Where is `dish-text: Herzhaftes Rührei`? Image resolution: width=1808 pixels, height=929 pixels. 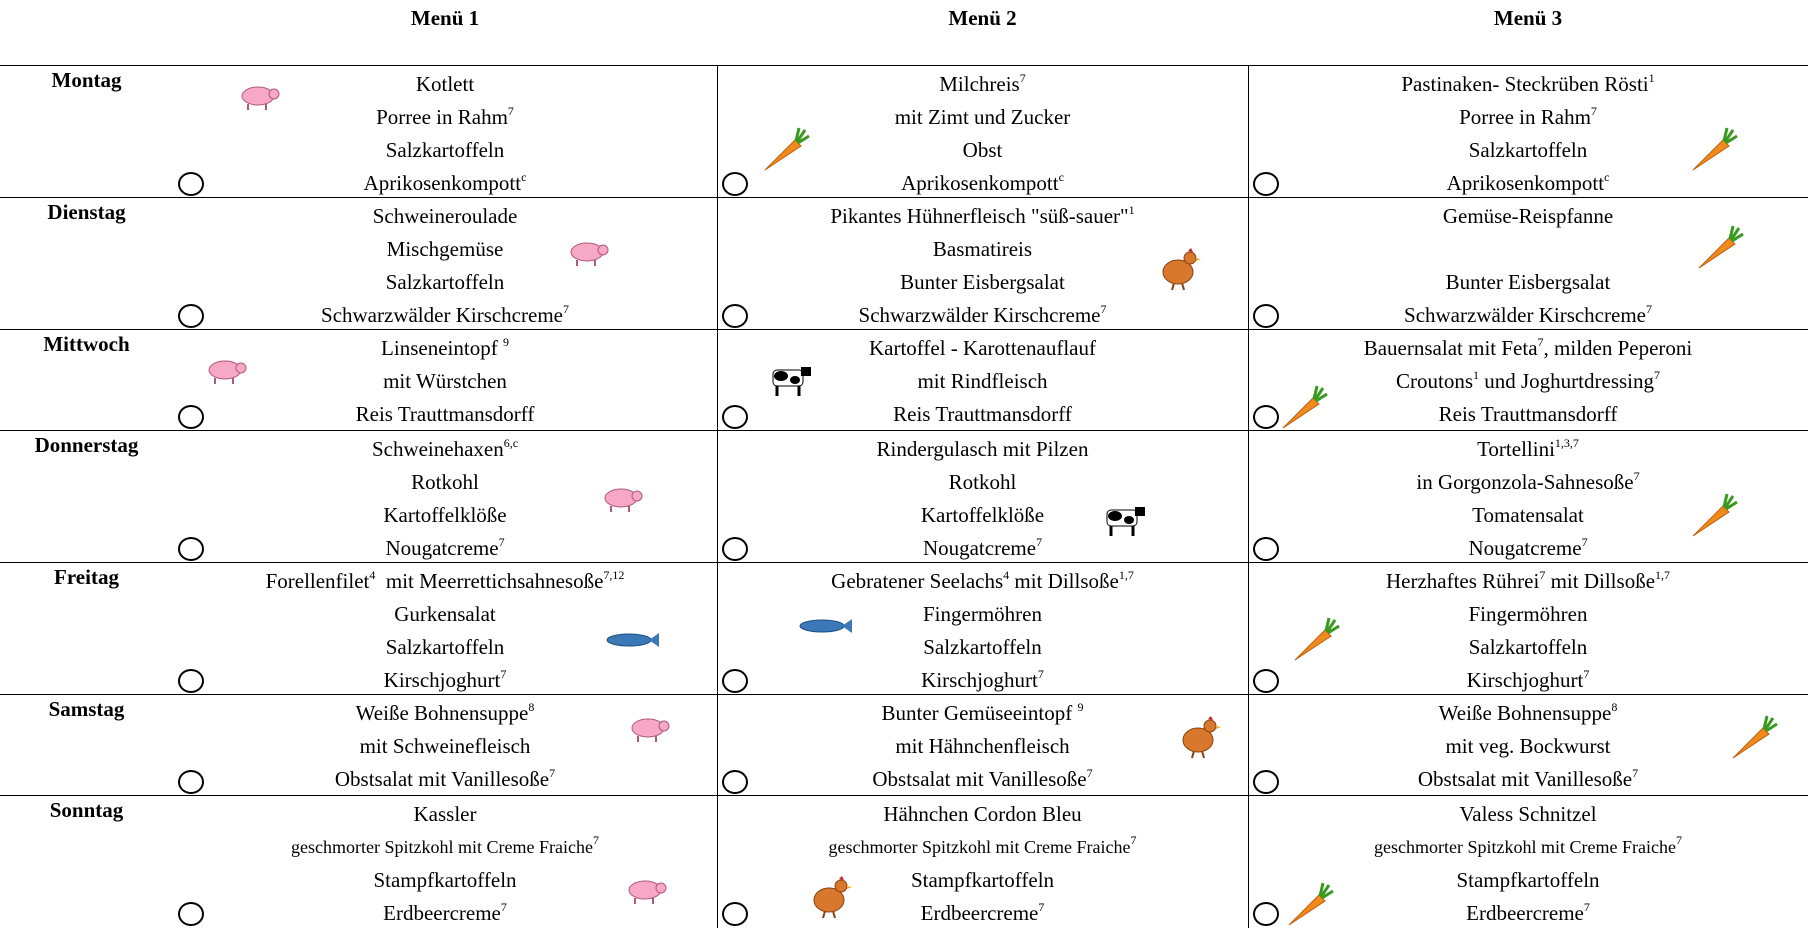 dish-text: Herzhaftes Rührei is located at coordinates (1462, 581).